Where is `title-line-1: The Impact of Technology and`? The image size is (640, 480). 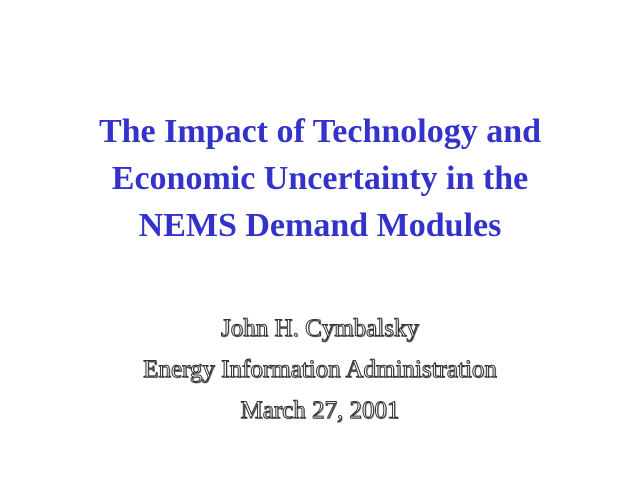
title-line-1: The Impact of Technology and is located at coordinates (320, 131).